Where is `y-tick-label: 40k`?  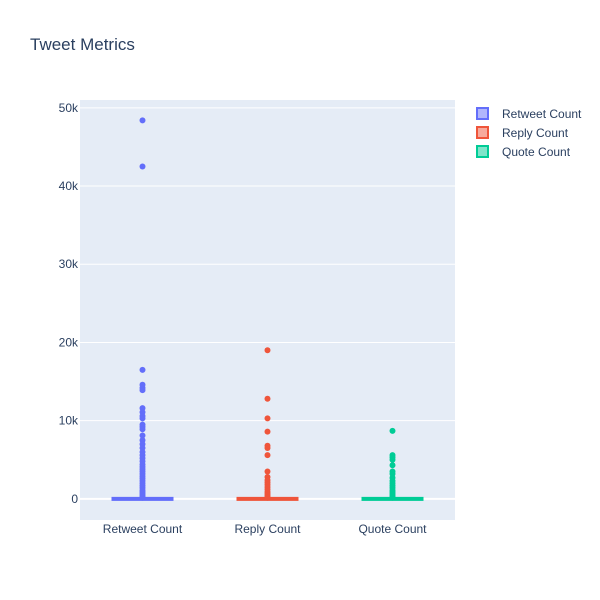 y-tick-label: 40k is located at coordinates (69, 186).